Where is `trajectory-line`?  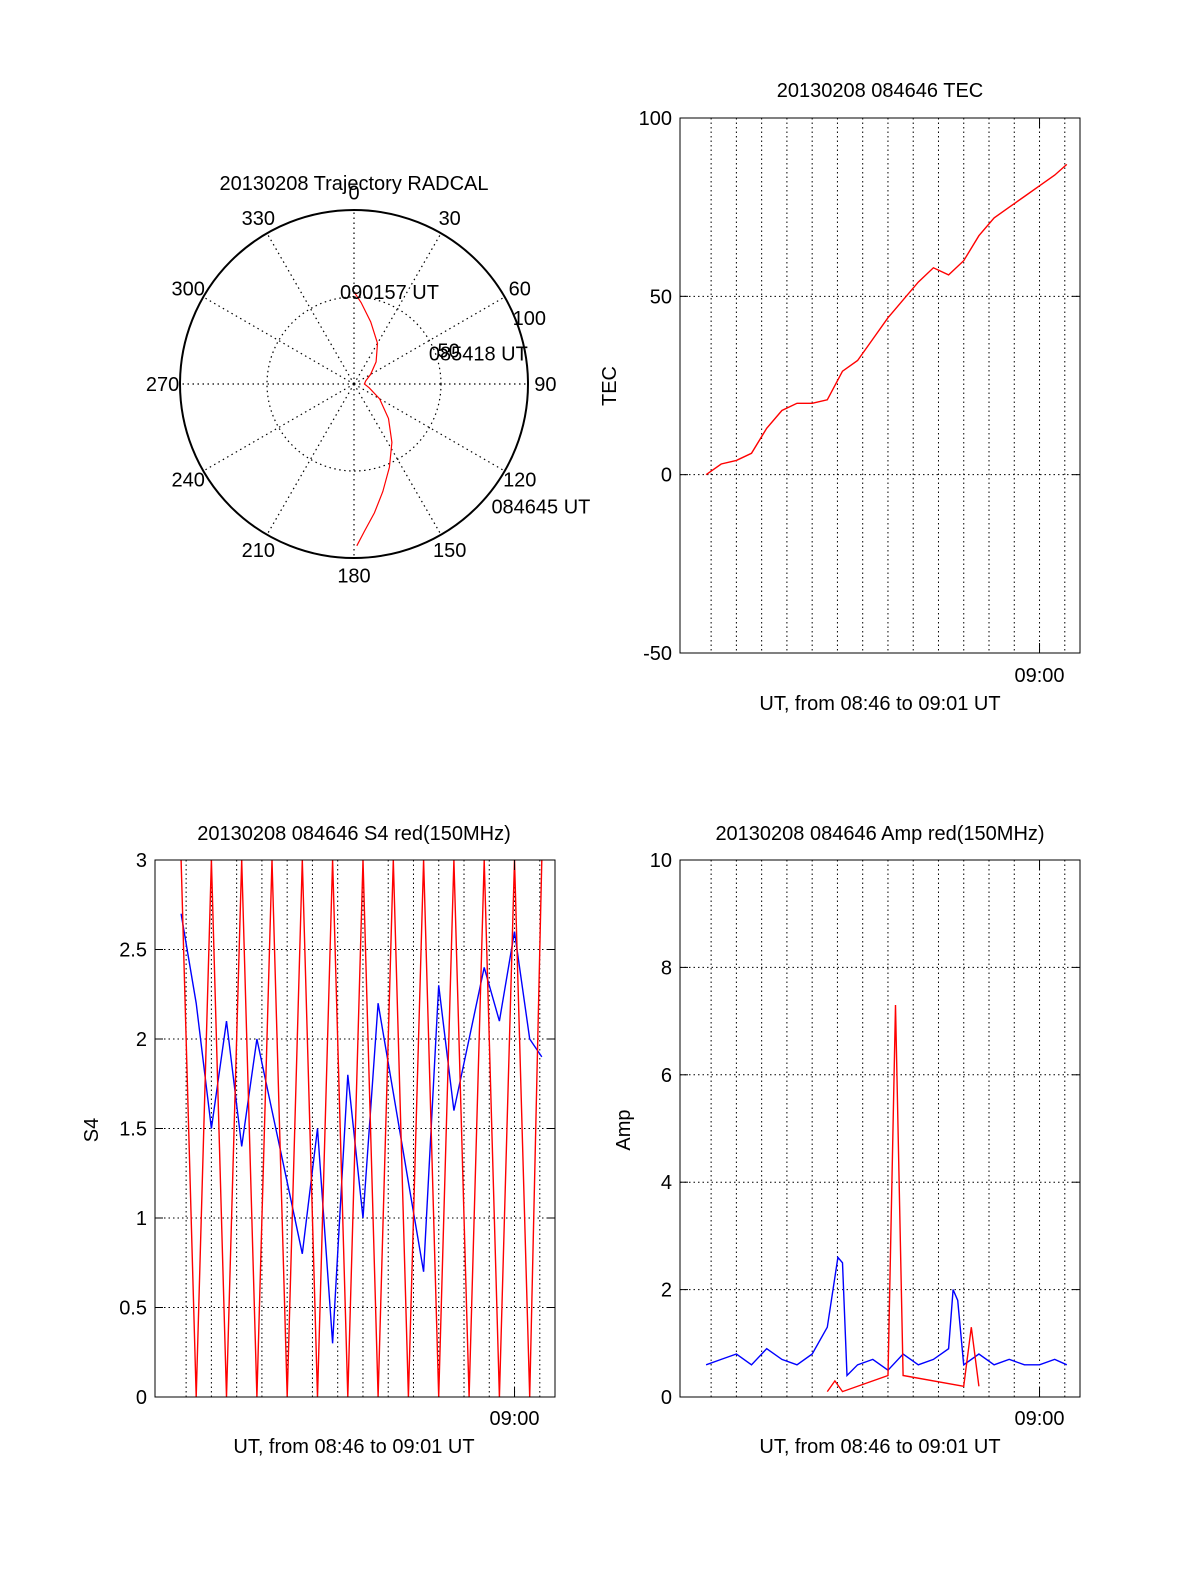
trajectory-line is located at coordinates (373, 419).